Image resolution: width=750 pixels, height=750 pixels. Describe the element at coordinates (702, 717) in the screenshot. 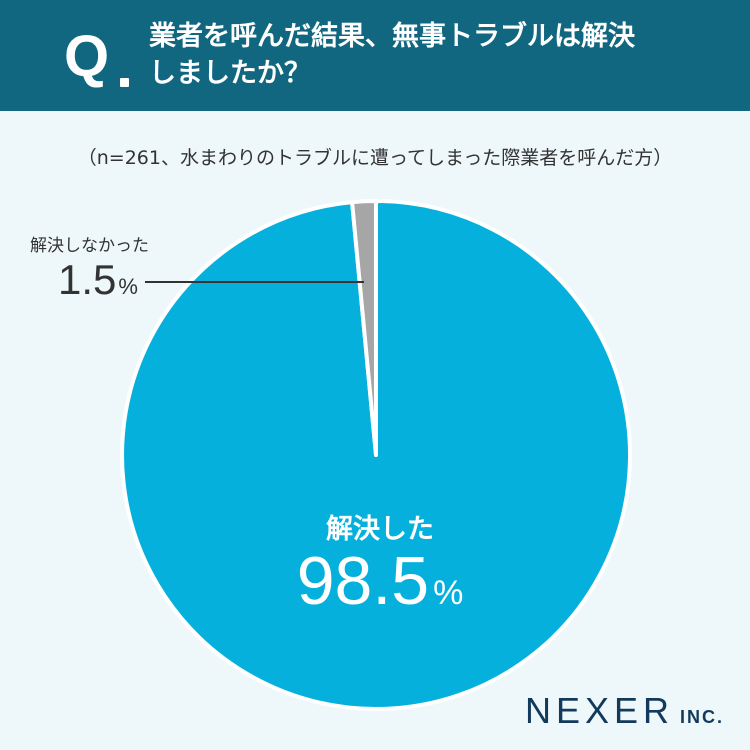

I see `logo-sub: INC.` at that location.